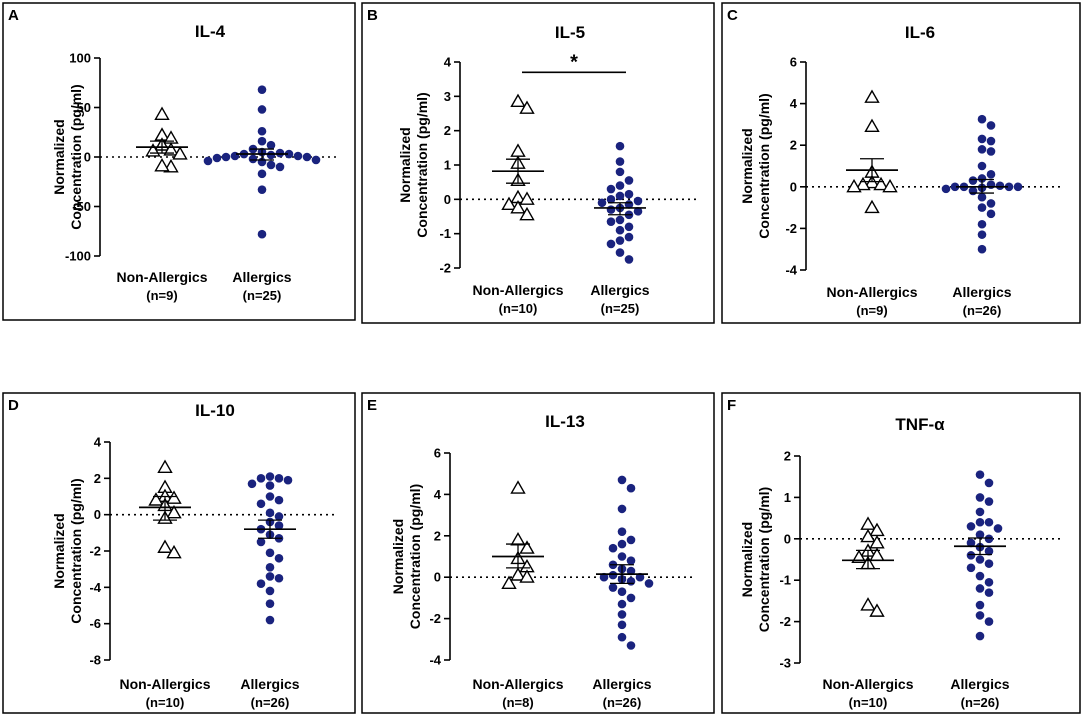 This screenshot has height=717, width=1084. Describe the element at coordinates (920, 424) in the screenshot. I see `chart-title: TNF-α` at that location.